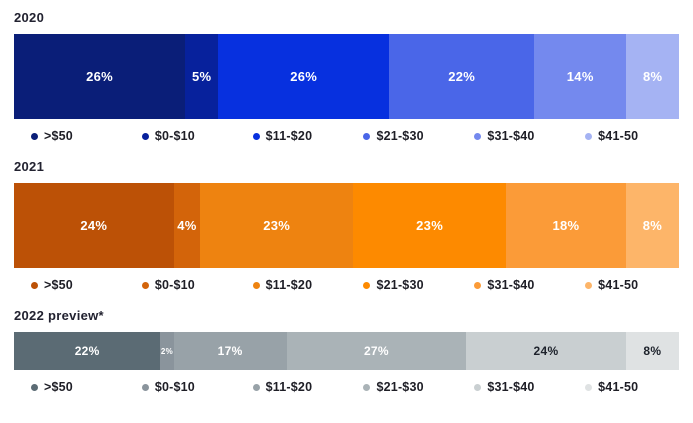 The height and width of the screenshot is (423, 693). I want to click on bar-segment-$0-$10: 2%, so click(167, 351).